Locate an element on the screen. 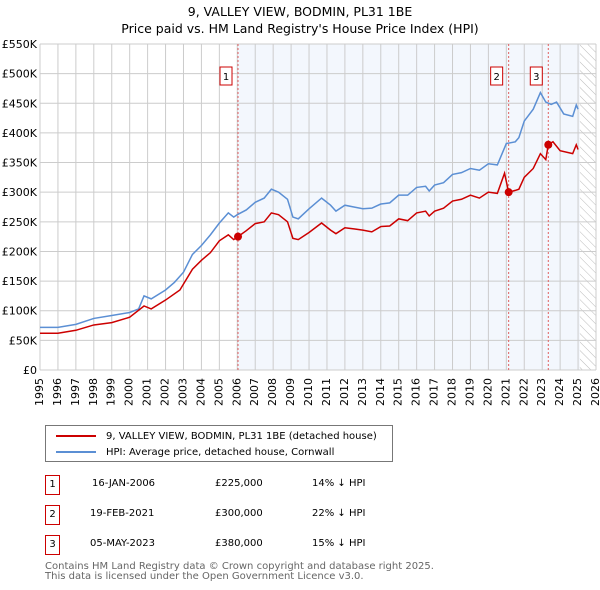 This screenshot has width=600, height=590. x-tick-label: 2024 is located at coordinates (559, 392).